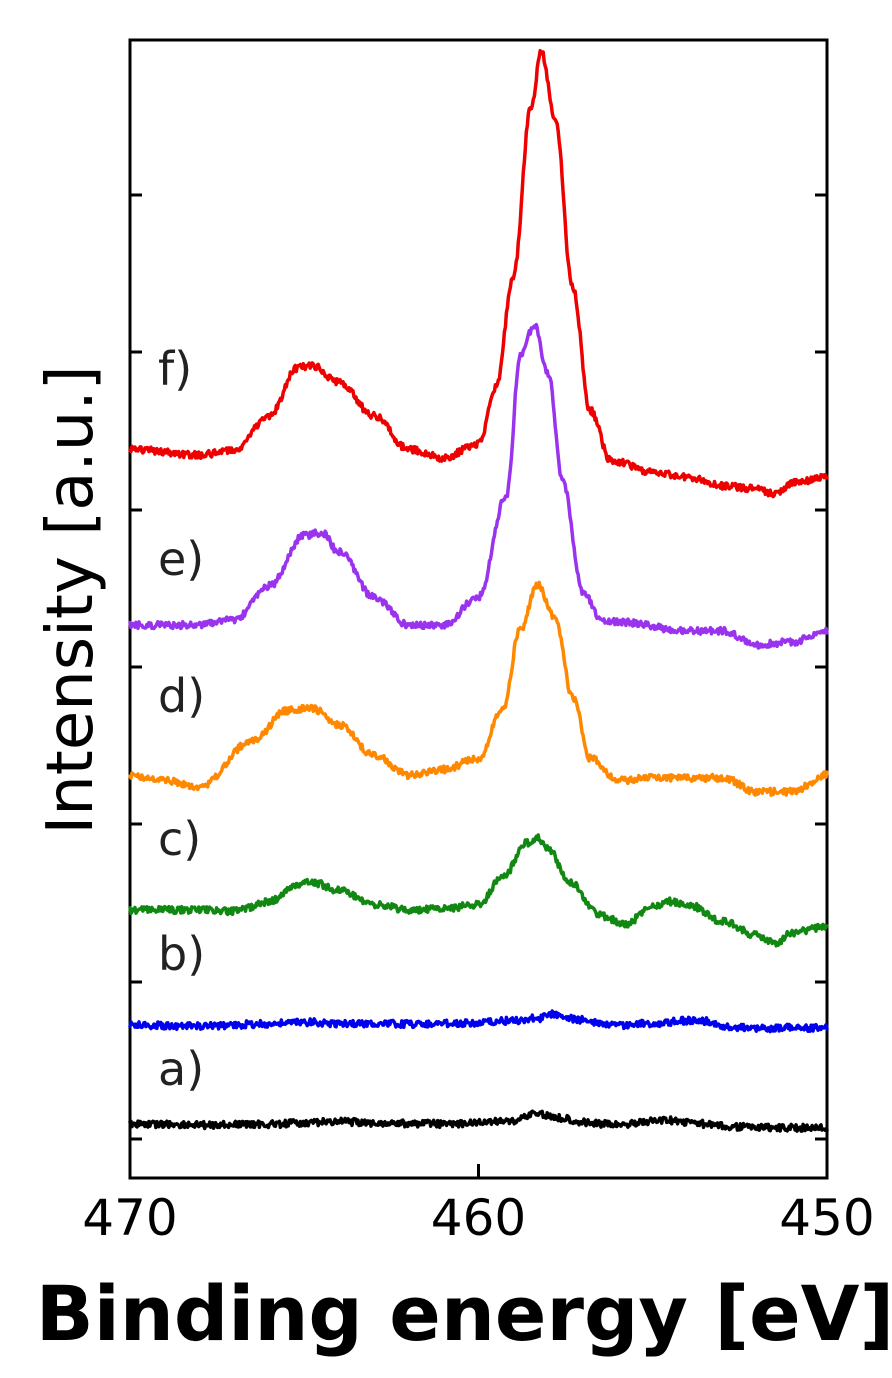 The width and height of the screenshot is (892, 1378). I want to click on series-line-a, so click(478, 1121).